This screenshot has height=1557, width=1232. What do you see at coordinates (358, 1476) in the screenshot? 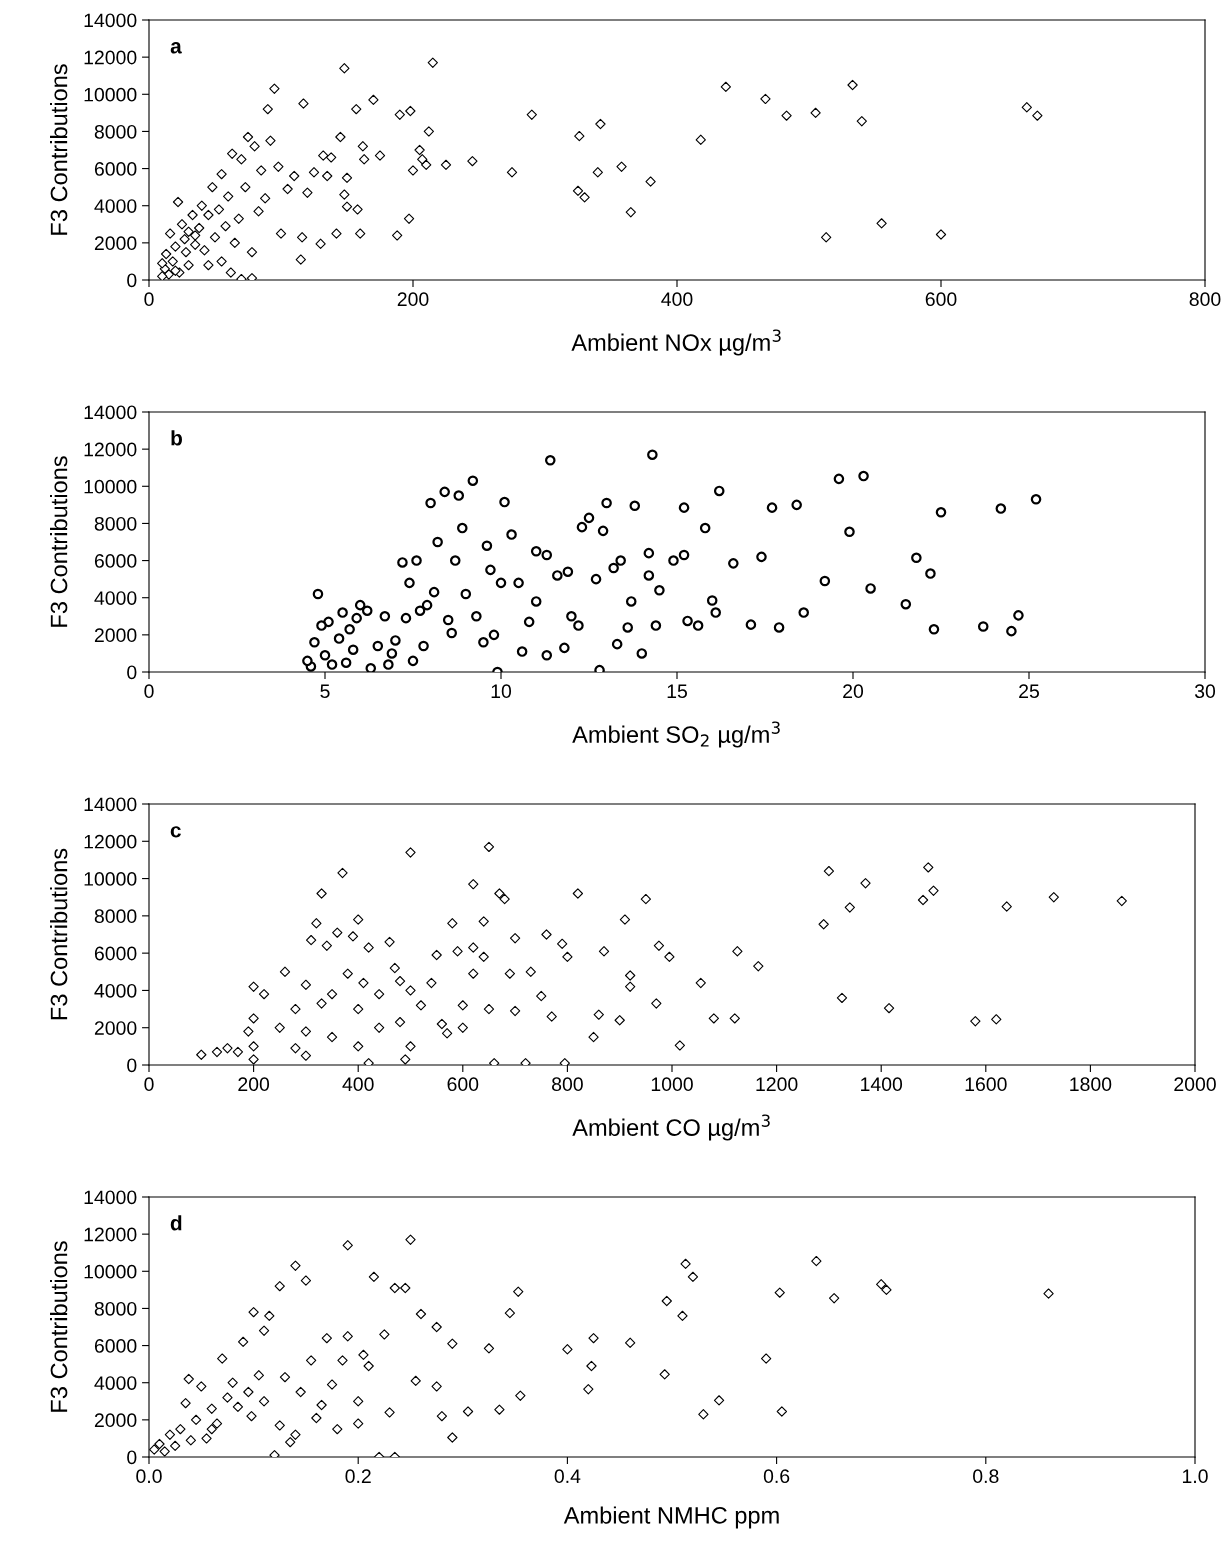
I see `x-tick-label: 0.2` at bounding box center [358, 1476].